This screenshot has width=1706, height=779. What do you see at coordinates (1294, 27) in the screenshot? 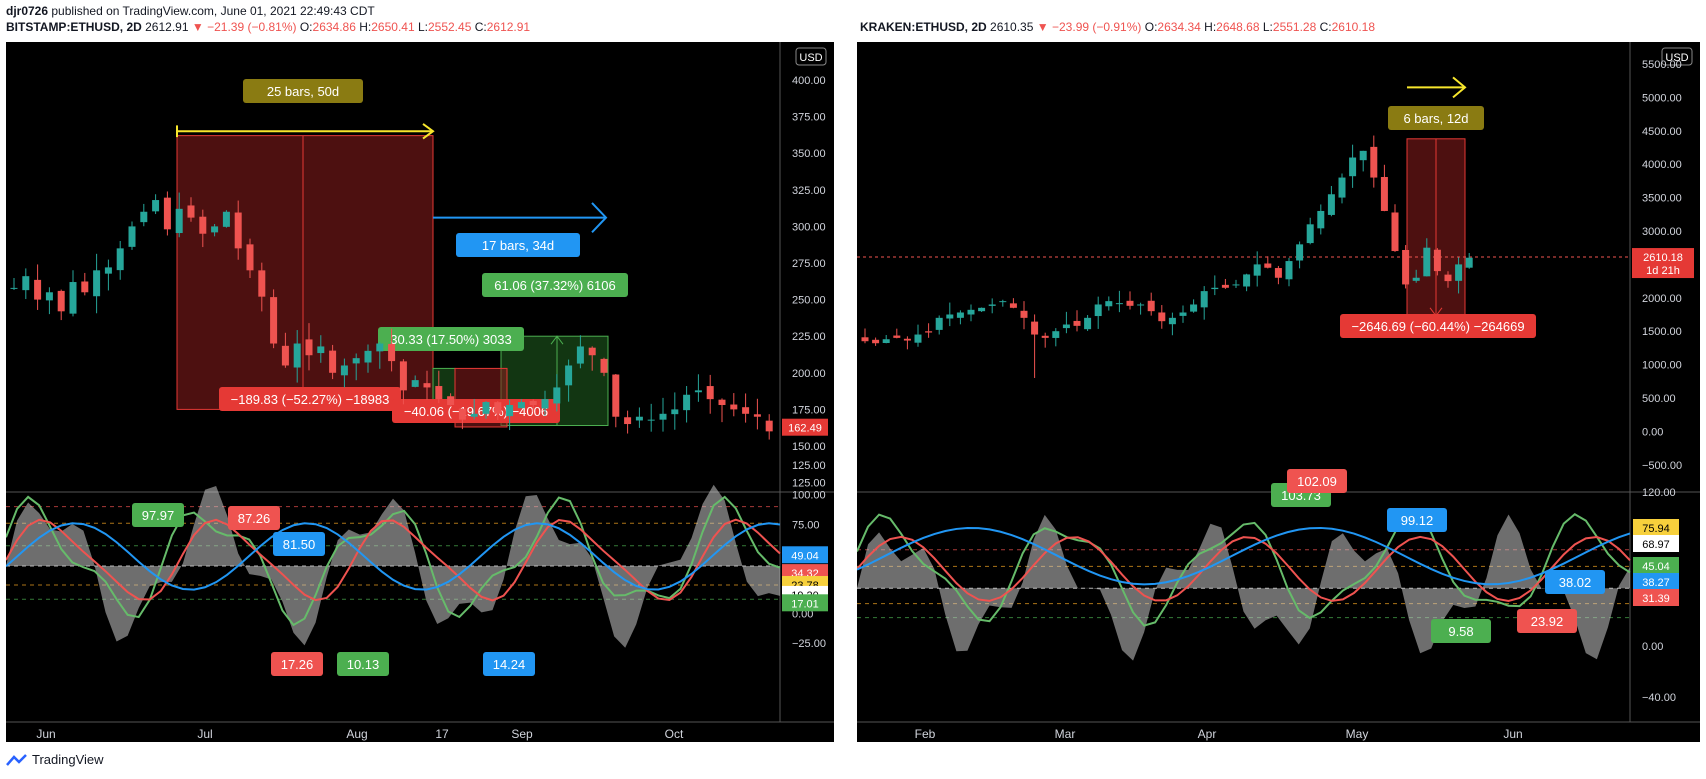
I see `right-low: 2551.28` at bounding box center [1294, 27].